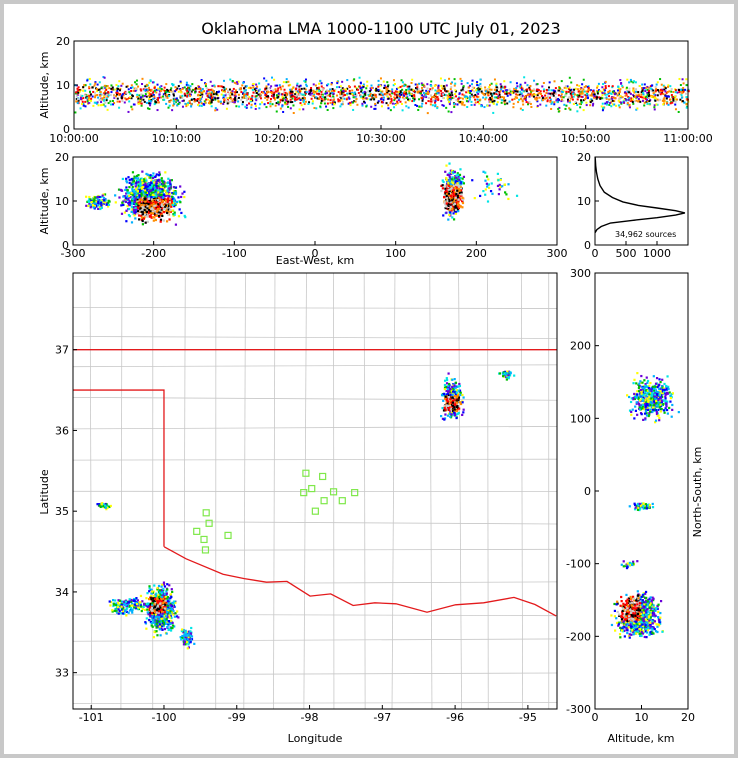 The height and width of the screenshot is (758, 738). Describe the element at coordinates (65, 245) in the screenshot. I see `ew-altitude-y-tick-label: 0` at that location.